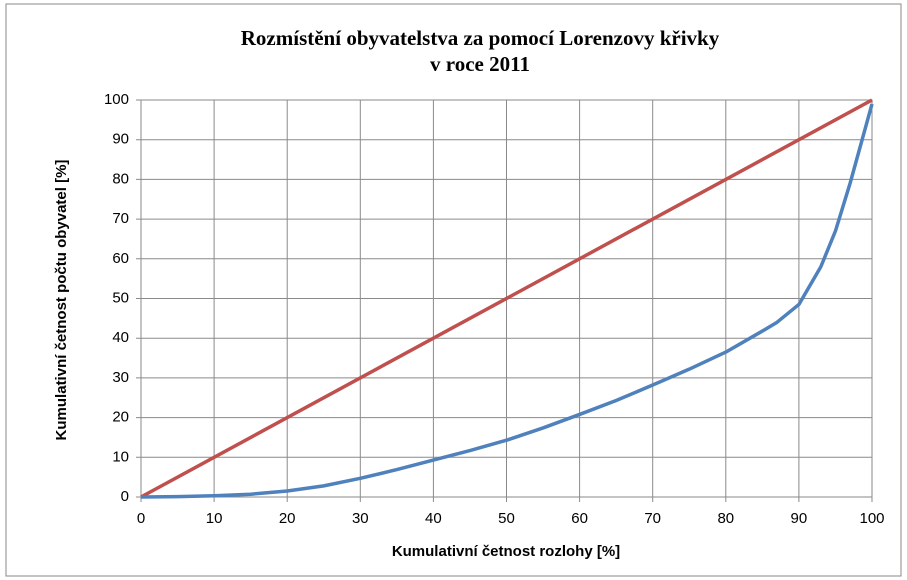 The width and height of the screenshot is (907, 580). Describe the element at coordinates (214, 518) in the screenshot. I see `x-tick-label: 10` at that location.